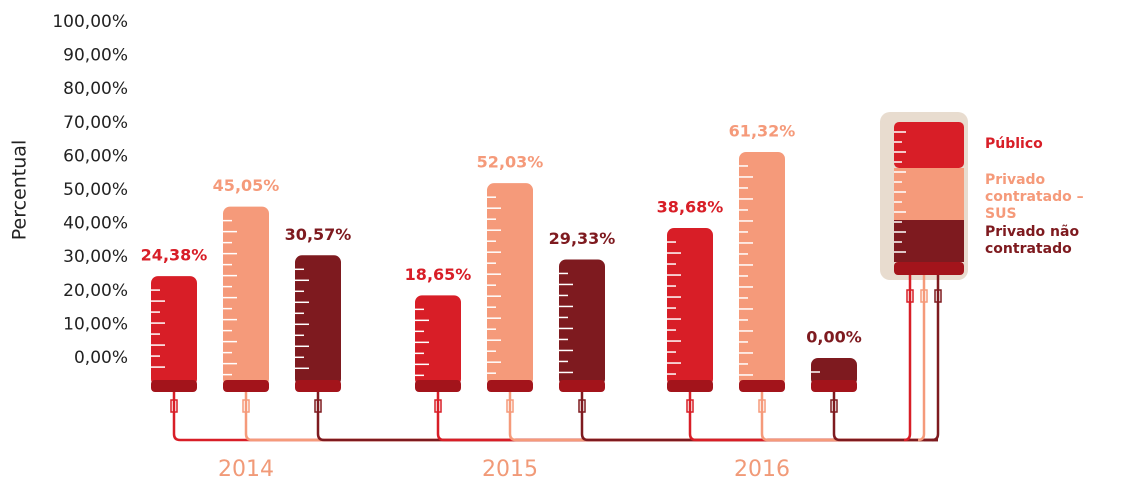 This screenshot has width=1121, height=486. What do you see at coordinates (510, 469) in the screenshot?
I see `x-tick-label: 2015` at bounding box center [510, 469].